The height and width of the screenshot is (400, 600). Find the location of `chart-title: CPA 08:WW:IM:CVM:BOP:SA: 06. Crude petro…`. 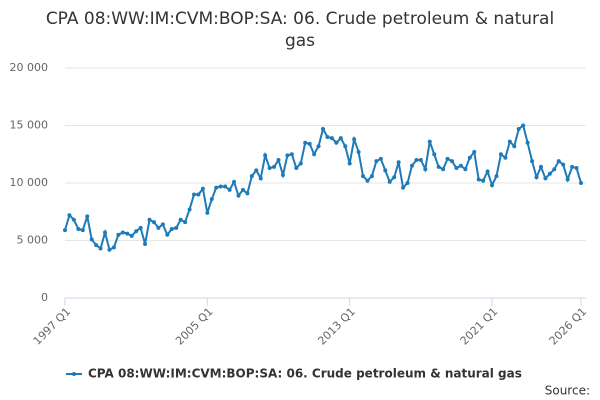

chart-title: CPA 08:WW:IM:CVM:BOP:SA: 06. Crude petro… is located at coordinates (300, 30).